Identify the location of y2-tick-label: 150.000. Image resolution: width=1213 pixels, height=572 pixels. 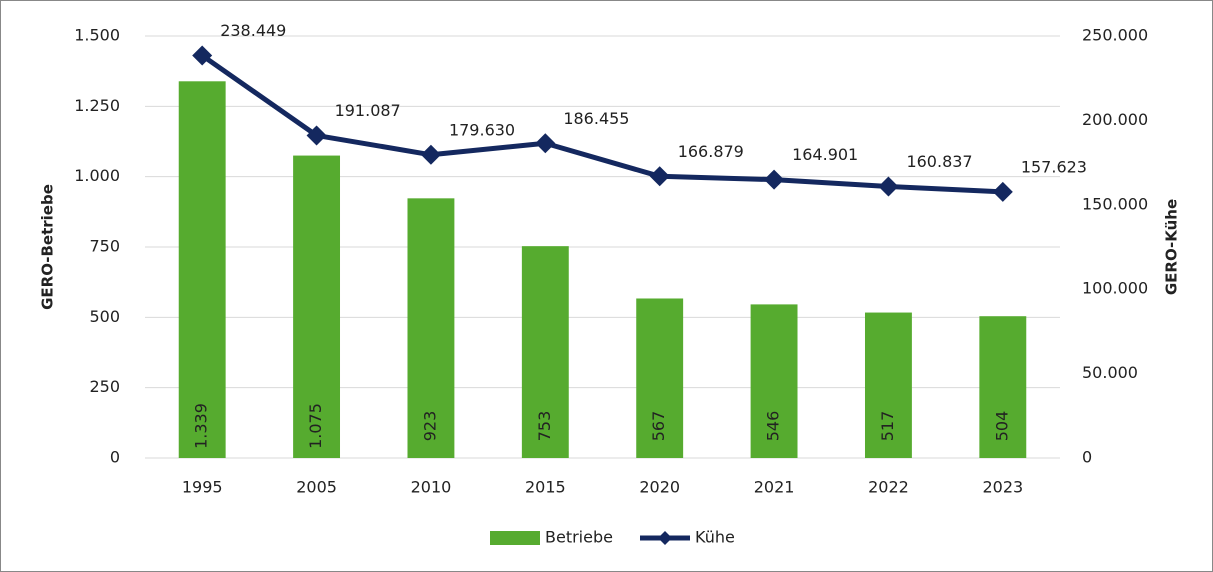
(1115, 203).